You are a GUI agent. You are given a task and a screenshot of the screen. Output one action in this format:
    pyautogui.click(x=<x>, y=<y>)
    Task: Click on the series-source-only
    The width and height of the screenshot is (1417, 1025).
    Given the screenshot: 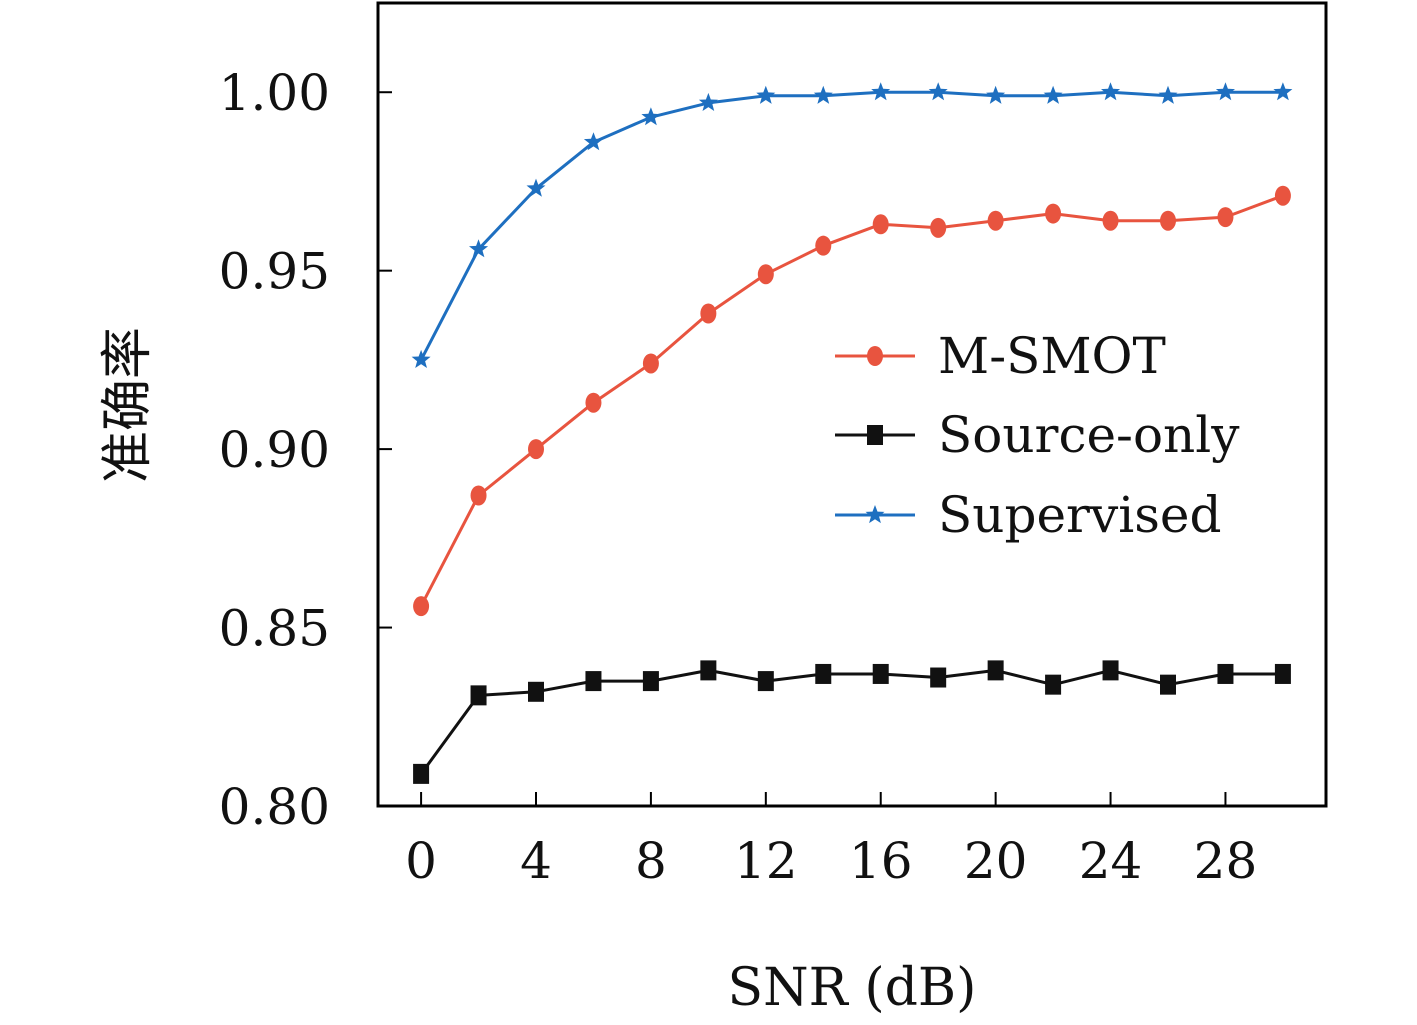 What is the action you would take?
    pyautogui.click(x=852, y=722)
    